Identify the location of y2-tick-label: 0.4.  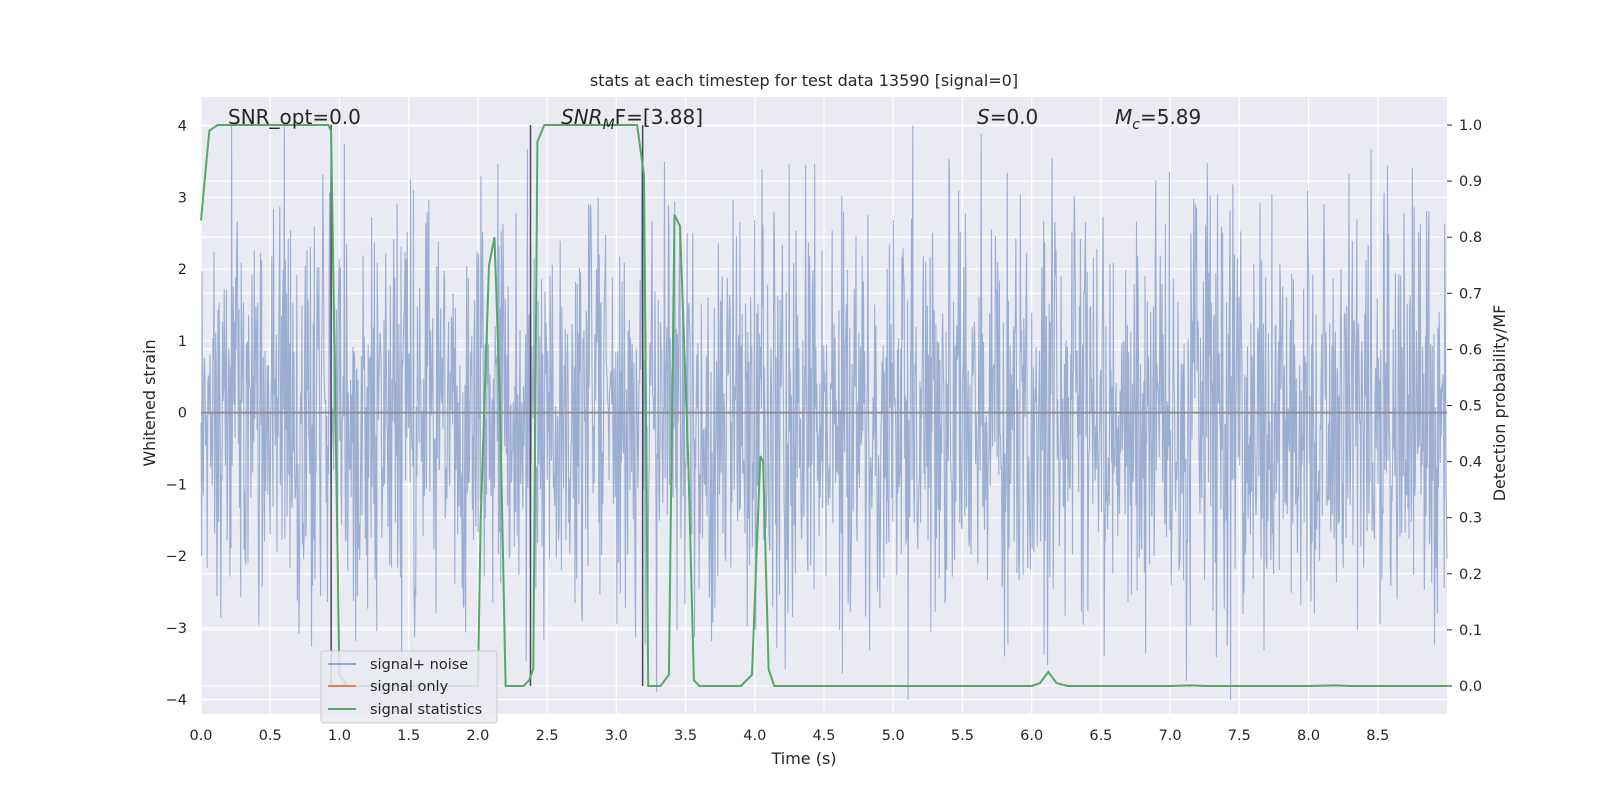
(1470, 463).